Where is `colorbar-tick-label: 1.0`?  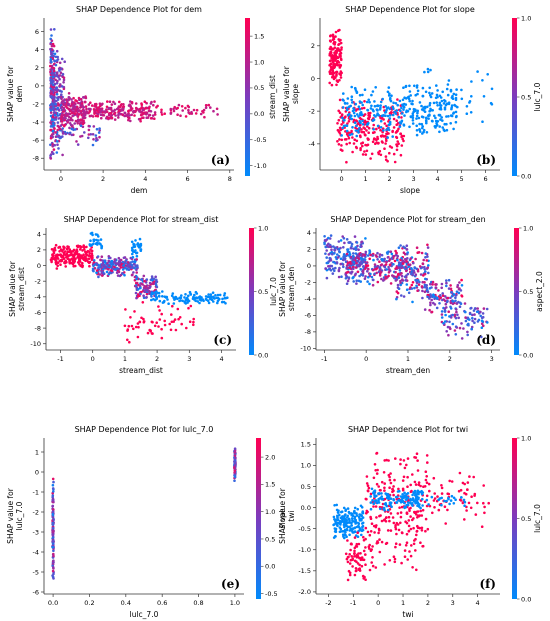
colorbar-tick-label: 1.0 is located at coordinates (526, 438).